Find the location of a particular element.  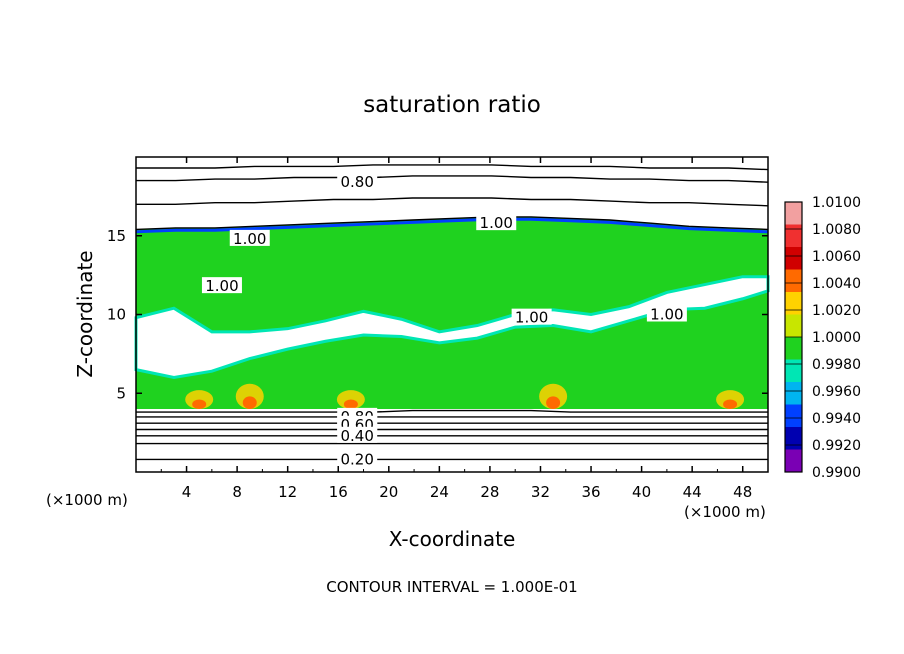

y-tick-label: 15 is located at coordinates (116, 236).